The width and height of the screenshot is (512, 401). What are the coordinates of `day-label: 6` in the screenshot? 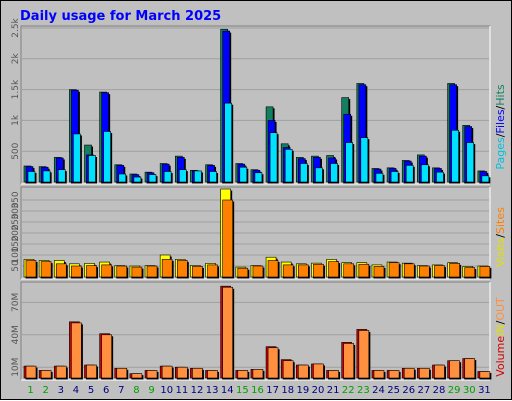 It's located at (106, 390).